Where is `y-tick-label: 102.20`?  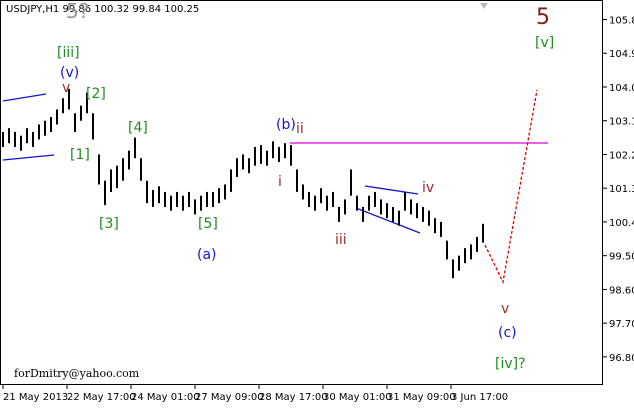 y-tick-label: 102.20 is located at coordinates (621, 155).